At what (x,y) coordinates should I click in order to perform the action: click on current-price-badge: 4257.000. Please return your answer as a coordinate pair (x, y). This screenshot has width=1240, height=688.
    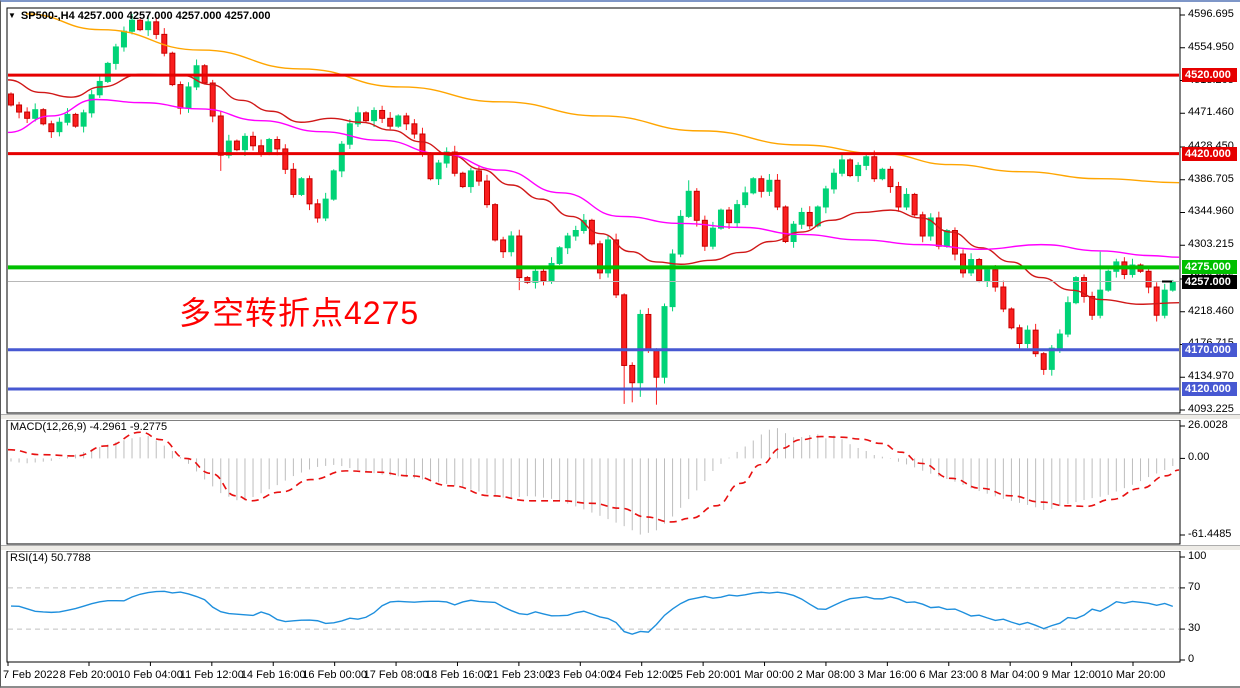
    Looking at the image, I should click on (1209, 281).